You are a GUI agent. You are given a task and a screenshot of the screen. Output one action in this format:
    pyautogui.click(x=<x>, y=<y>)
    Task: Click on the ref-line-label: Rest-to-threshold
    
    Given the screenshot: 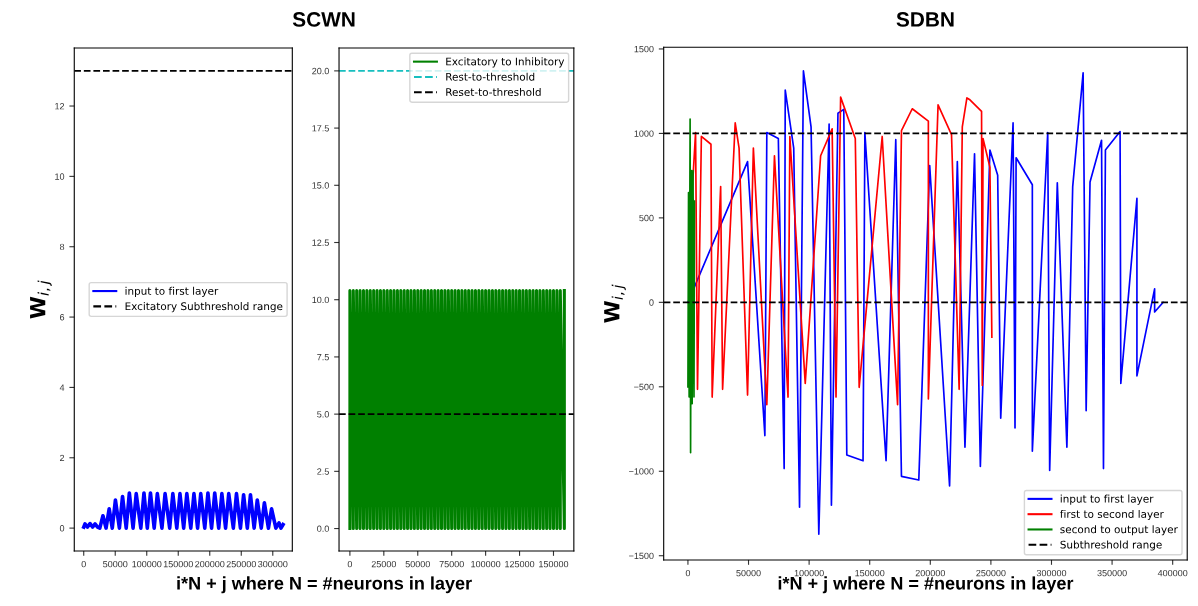 What is the action you would take?
    pyautogui.click(x=490, y=76)
    